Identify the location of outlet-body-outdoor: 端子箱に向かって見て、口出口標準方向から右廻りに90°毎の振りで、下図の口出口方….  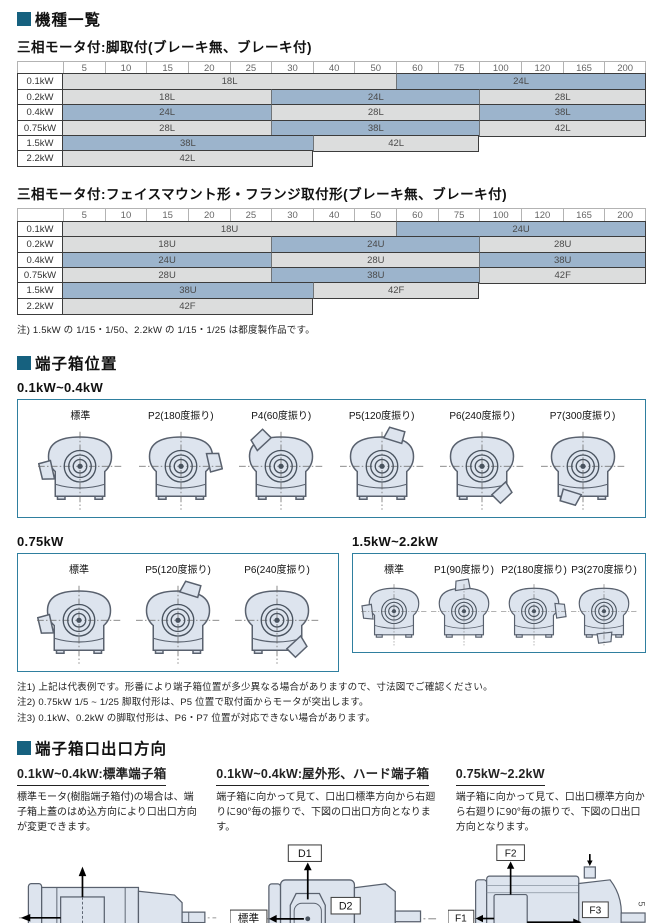
(326, 812).